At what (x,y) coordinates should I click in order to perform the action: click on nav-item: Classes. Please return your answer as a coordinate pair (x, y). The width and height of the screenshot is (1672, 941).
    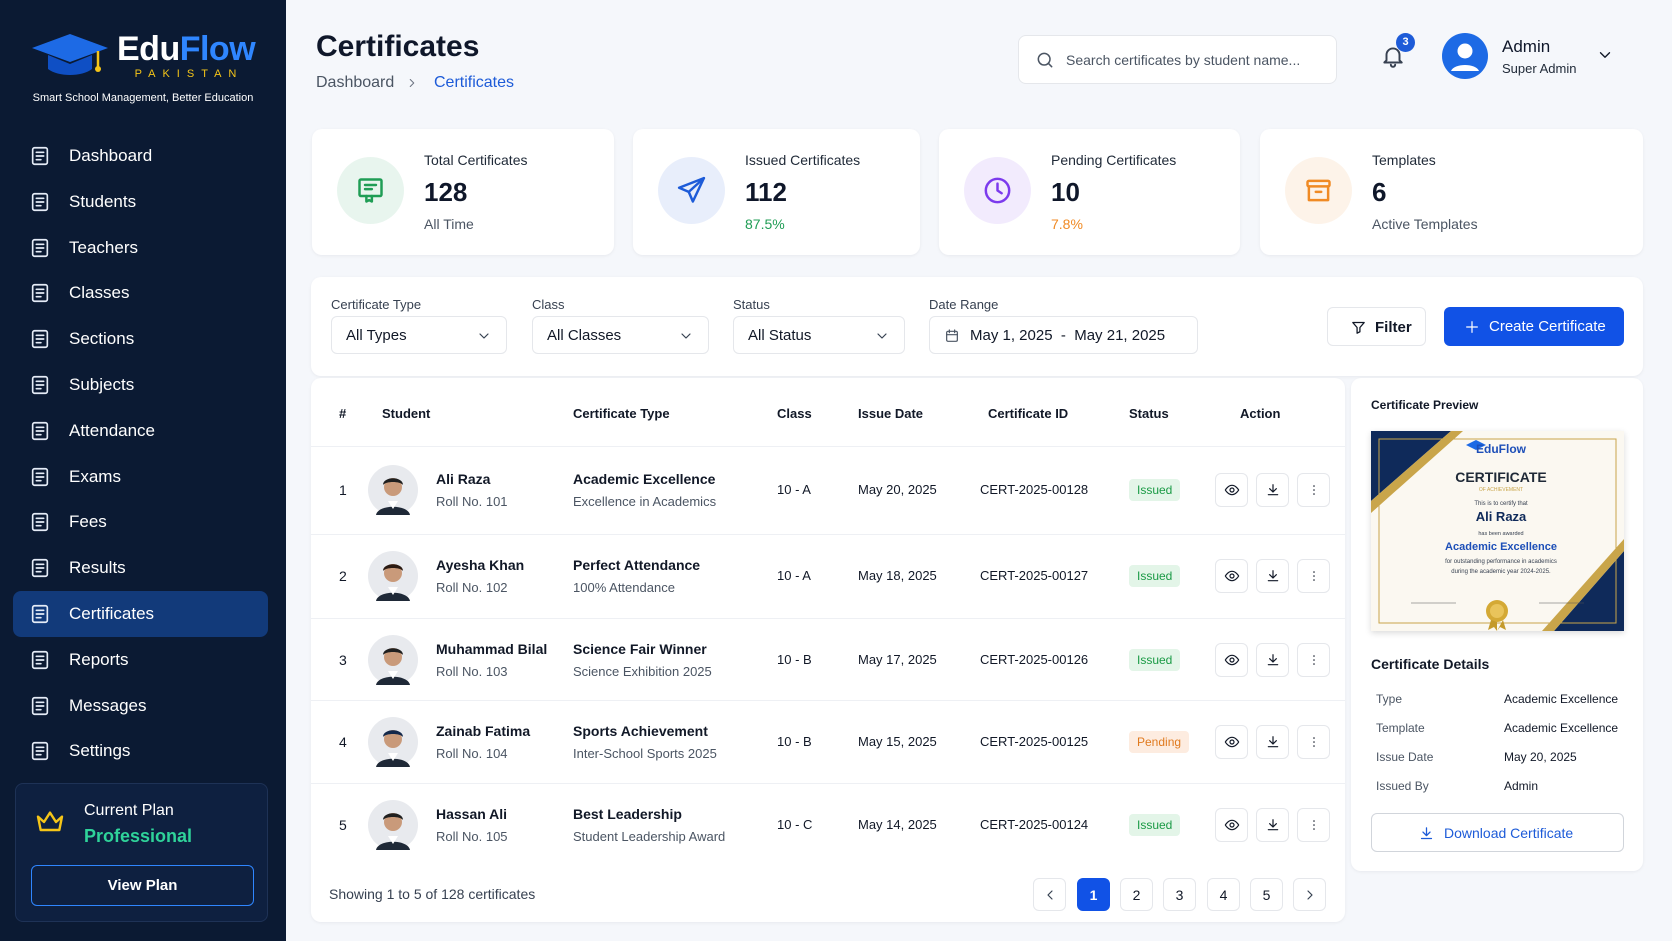
    Looking at the image, I should click on (140, 293).